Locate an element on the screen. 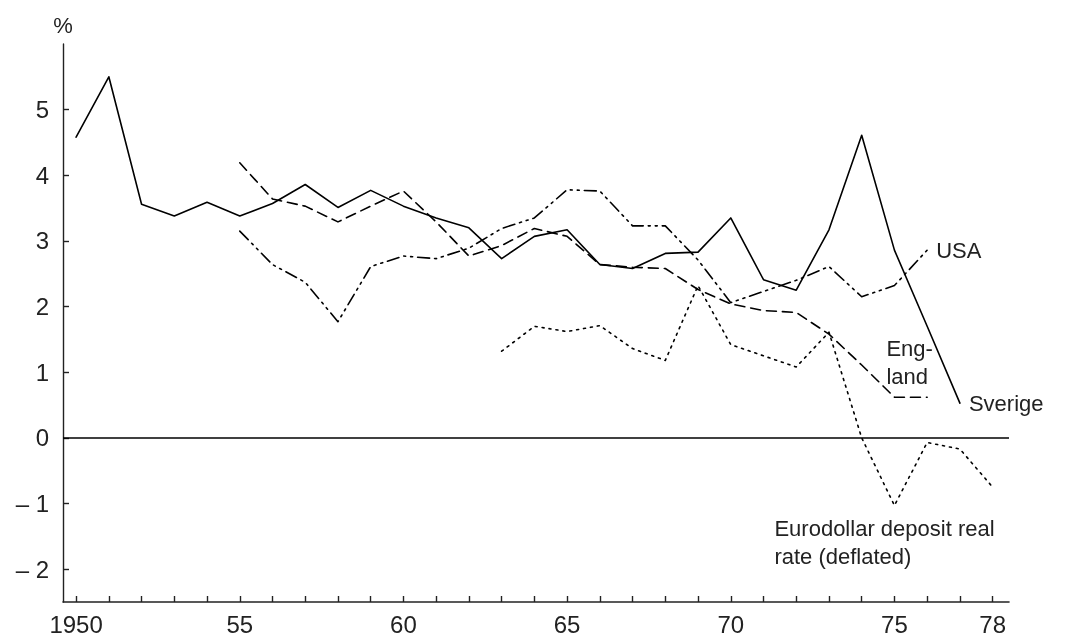  y-tick-label: 0 is located at coordinates (42, 438).